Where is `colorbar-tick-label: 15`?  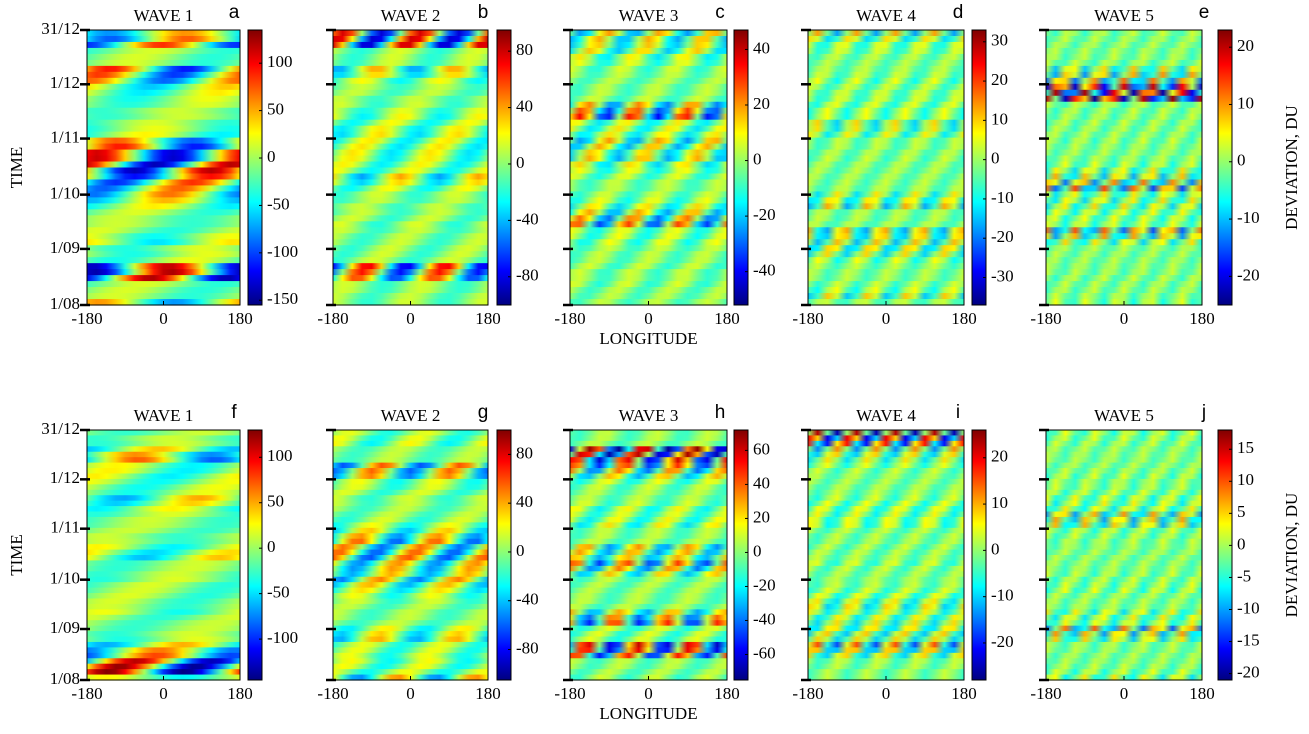
colorbar-tick-label: 15 is located at coordinates (1245, 447).